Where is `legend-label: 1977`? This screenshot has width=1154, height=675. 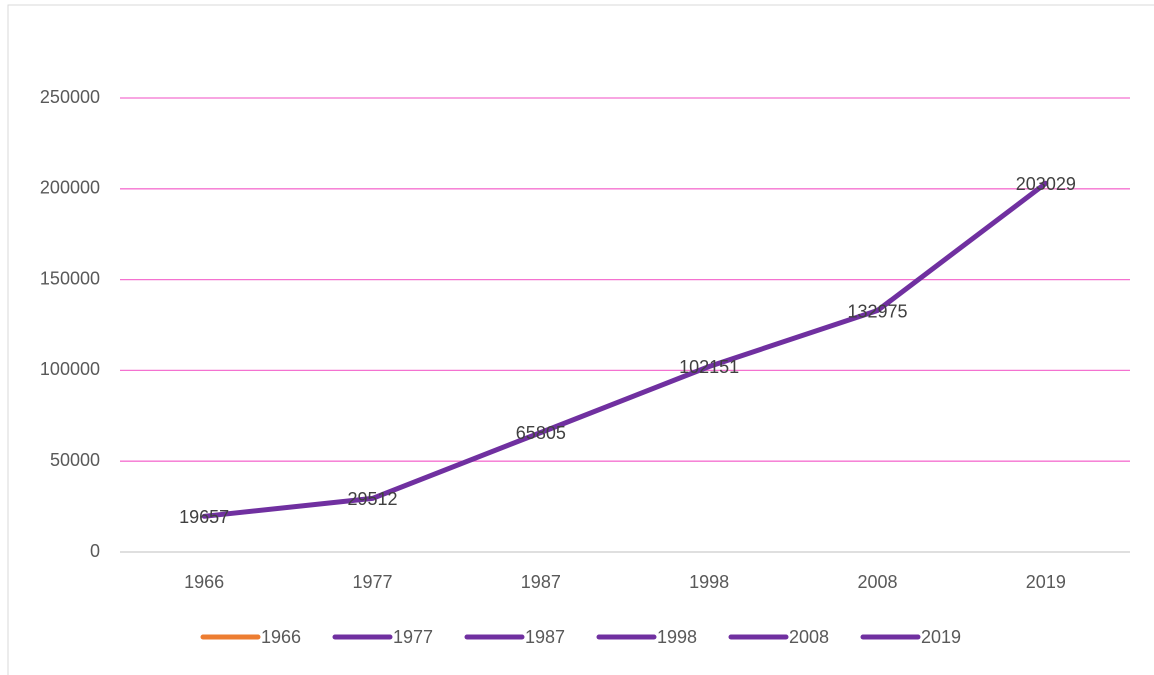 legend-label: 1977 is located at coordinates (413, 637).